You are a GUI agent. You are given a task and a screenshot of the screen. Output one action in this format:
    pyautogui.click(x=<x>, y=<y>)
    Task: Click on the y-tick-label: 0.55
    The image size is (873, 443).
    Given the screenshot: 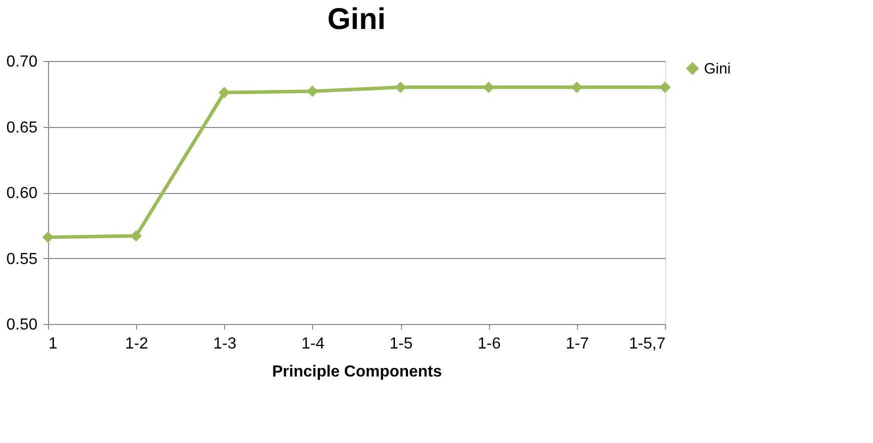 What is the action you would take?
    pyautogui.click(x=22, y=259)
    